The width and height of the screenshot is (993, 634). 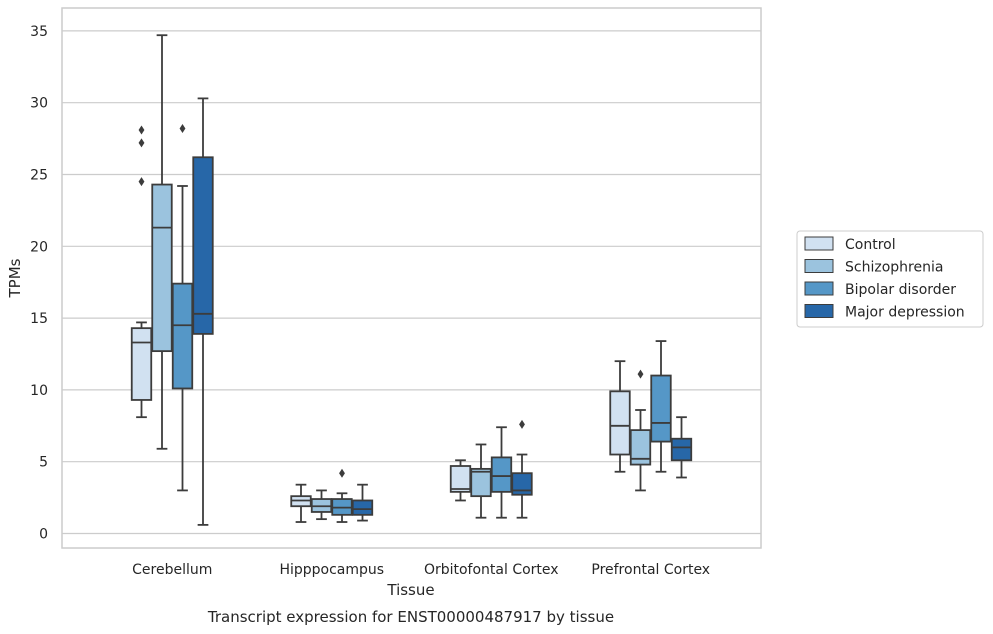 What do you see at coordinates (43, 535) in the screenshot?
I see `y-tick-label: 0` at bounding box center [43, 535].